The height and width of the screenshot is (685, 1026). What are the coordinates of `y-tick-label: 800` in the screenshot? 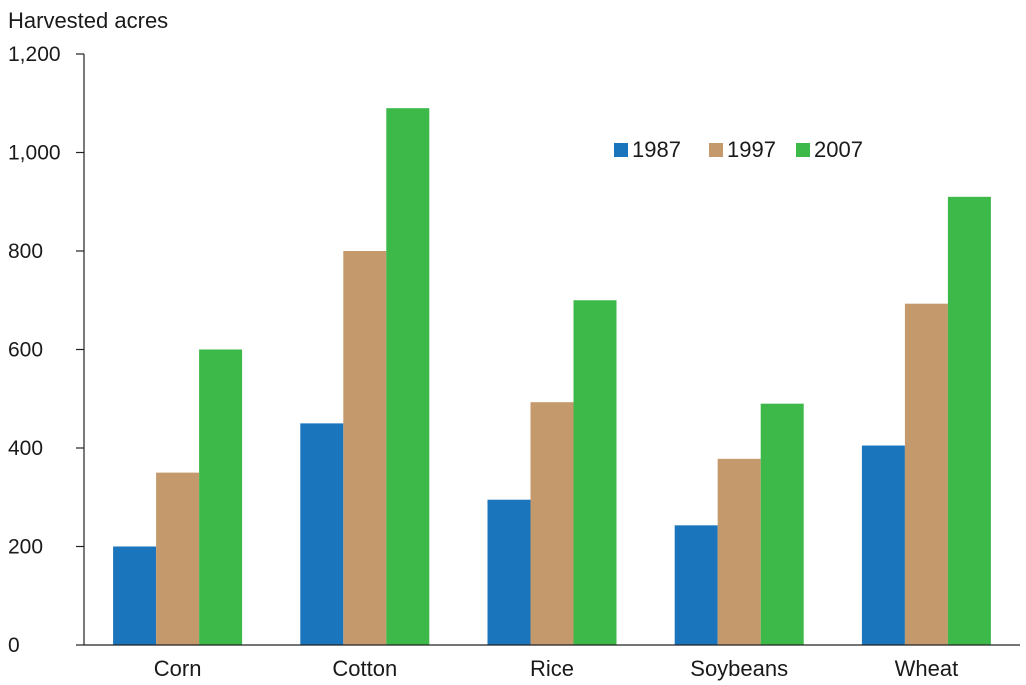 It's located at (25, 251).